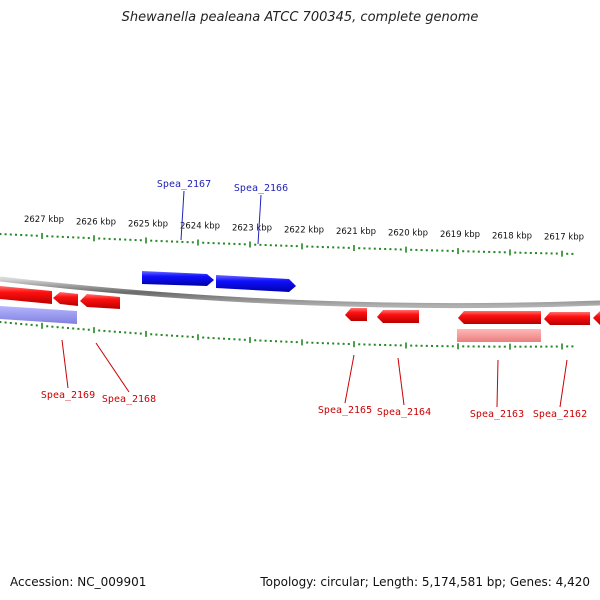 The image size is (600, 600). Describe the element at coordinates (129, 399) in the screenshot. I see `gene-label-spea-2168: Spea_2168` at that location.